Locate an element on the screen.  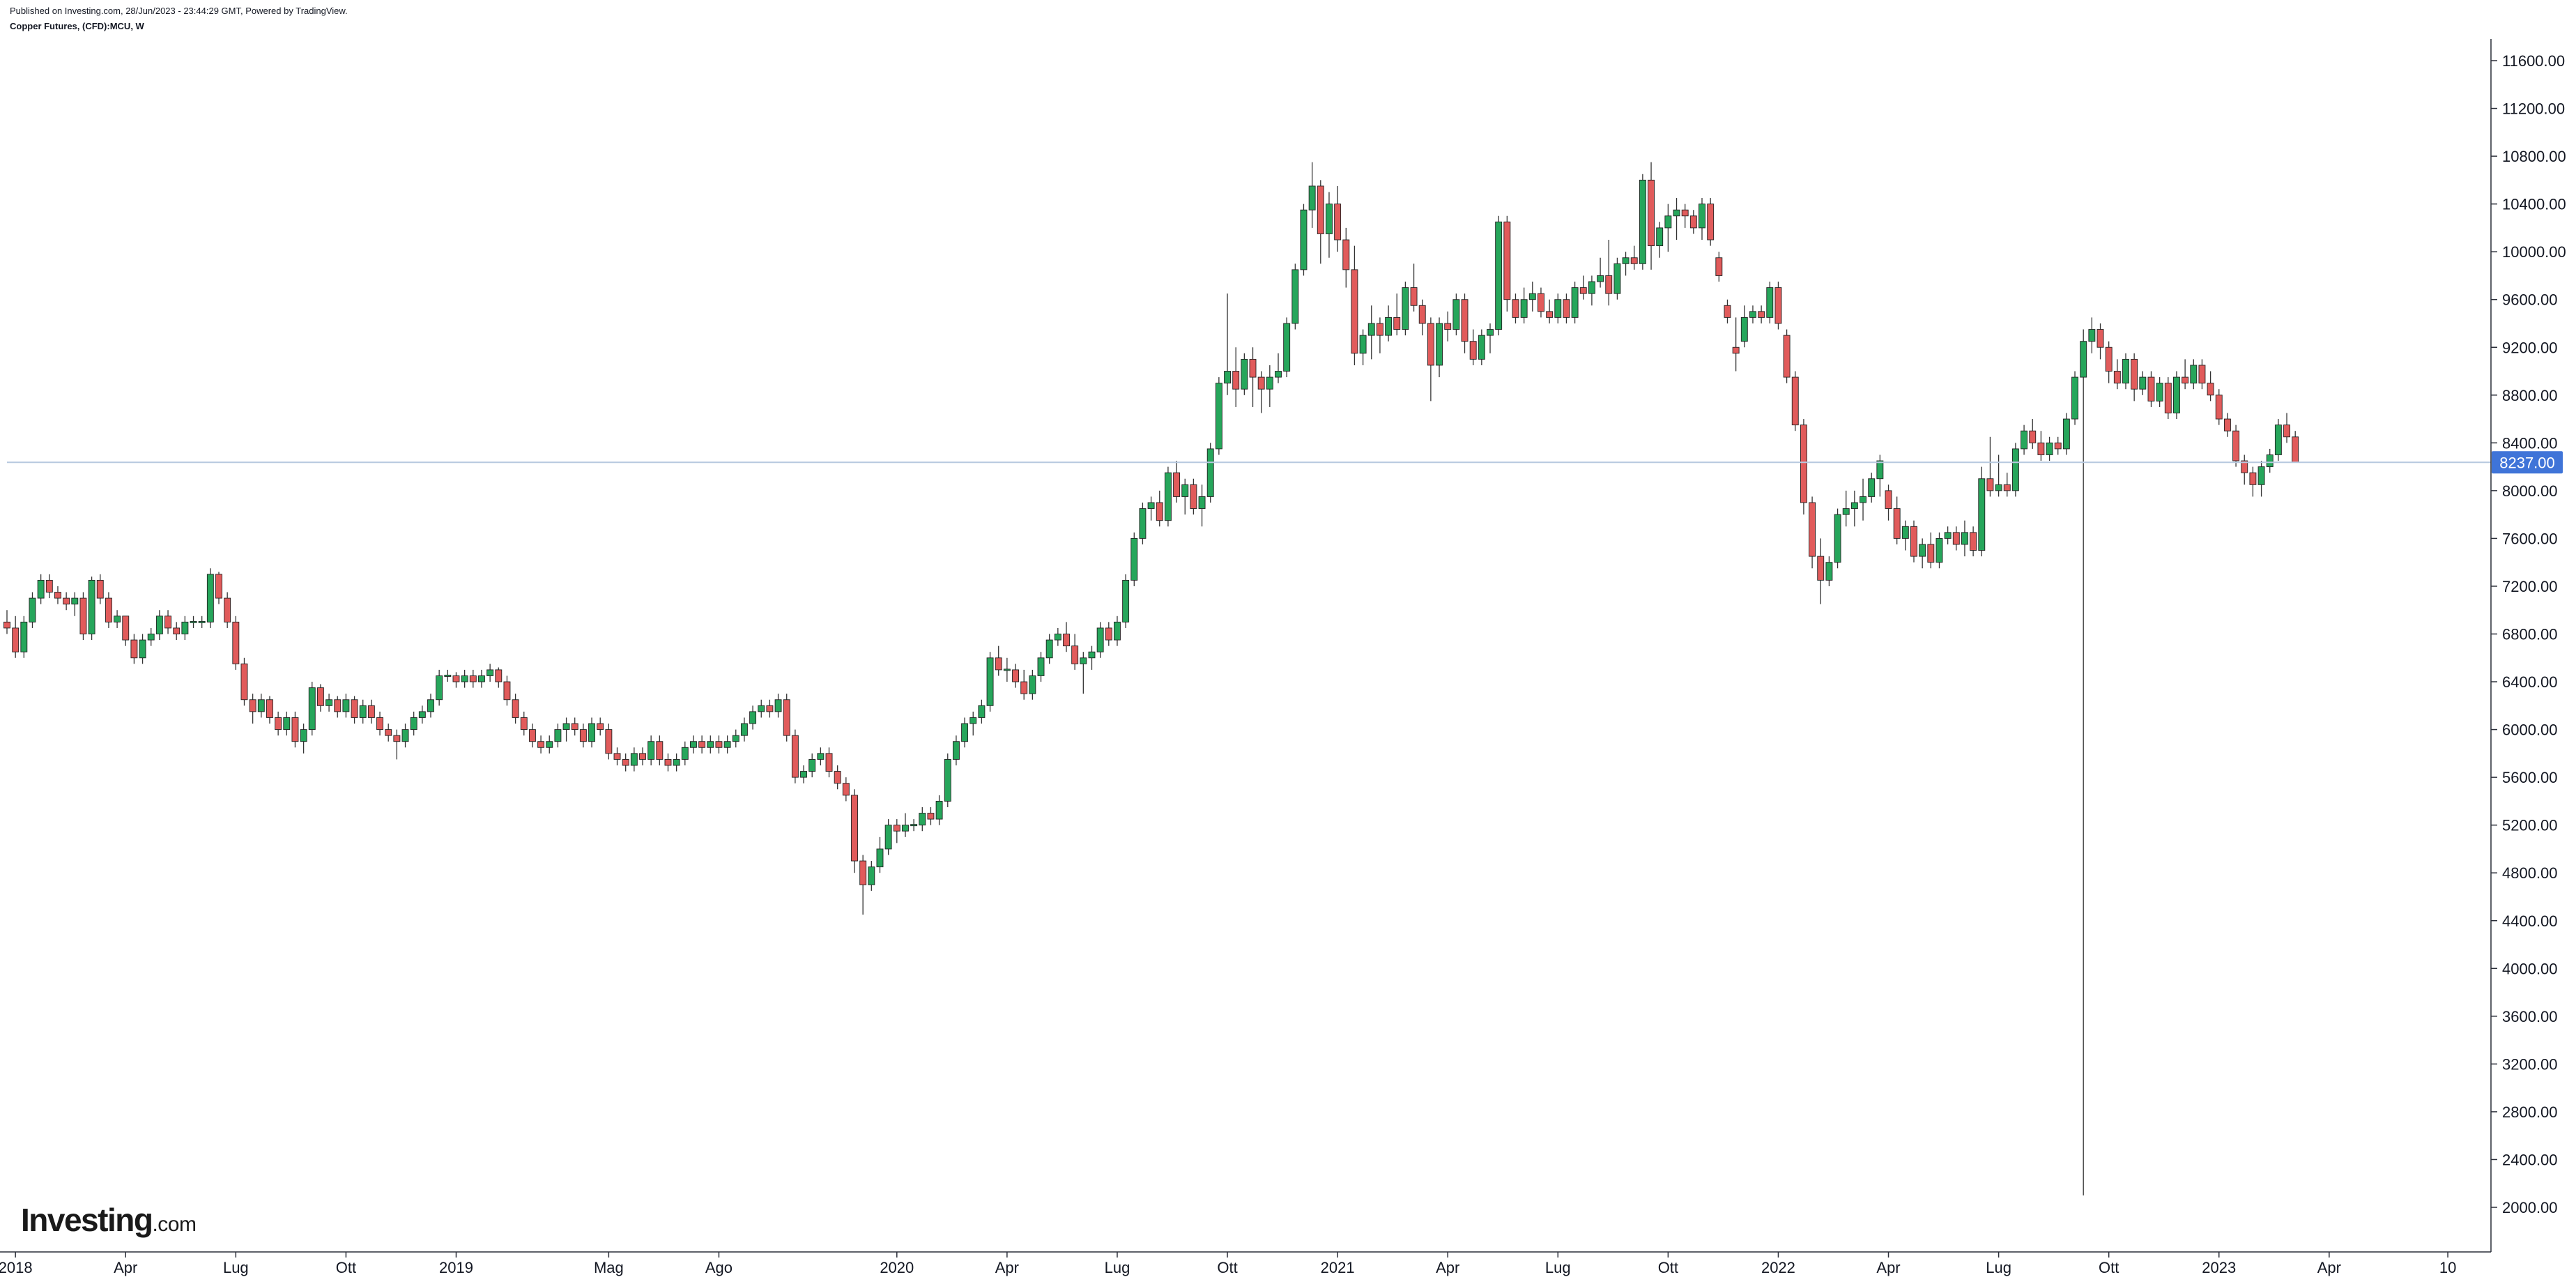
logo-suffix: .com is located at coordinates (174, 1224).